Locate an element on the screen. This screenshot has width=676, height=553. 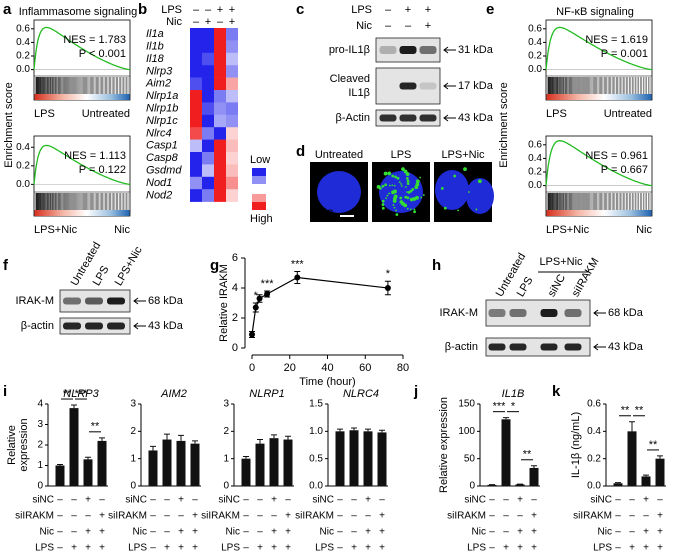
blot-label: β-actin is located at coordinates (461, 347).